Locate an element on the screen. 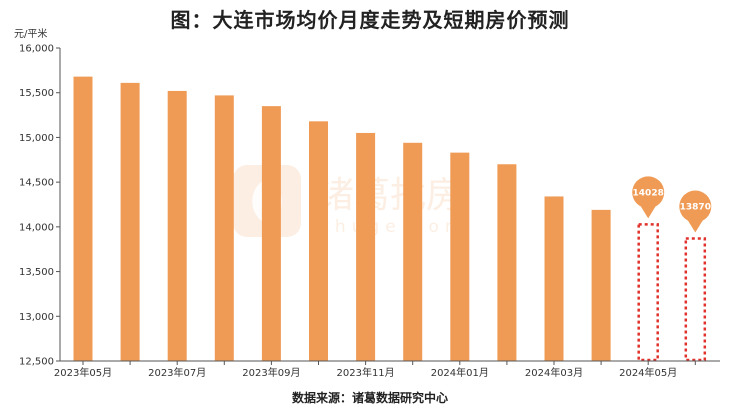 This screenshot has height=411, width=740. x-tick-label: 2023年07月 is located at coordinates (177, 372).